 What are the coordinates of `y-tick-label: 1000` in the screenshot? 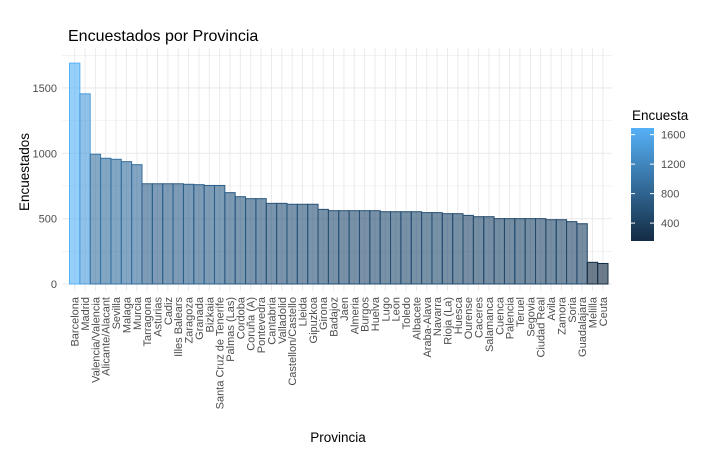 It's located at (45, 154).